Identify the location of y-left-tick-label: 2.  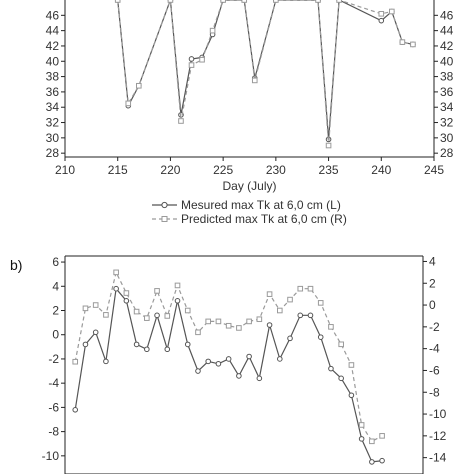
(55, 311).